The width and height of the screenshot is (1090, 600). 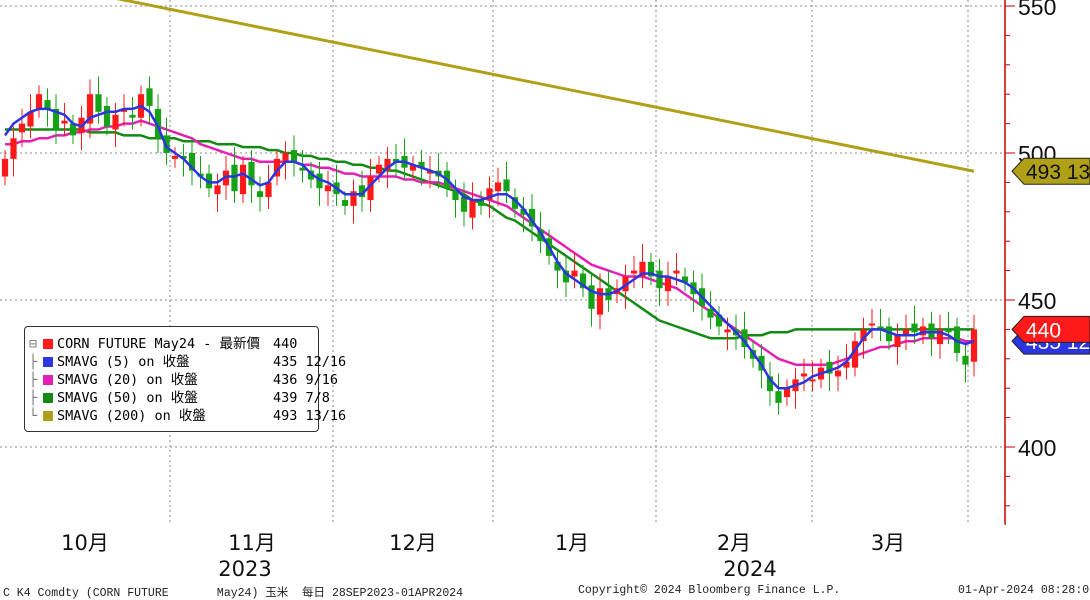 I want to click on month-label: 10月, so click(x=85, y=543).